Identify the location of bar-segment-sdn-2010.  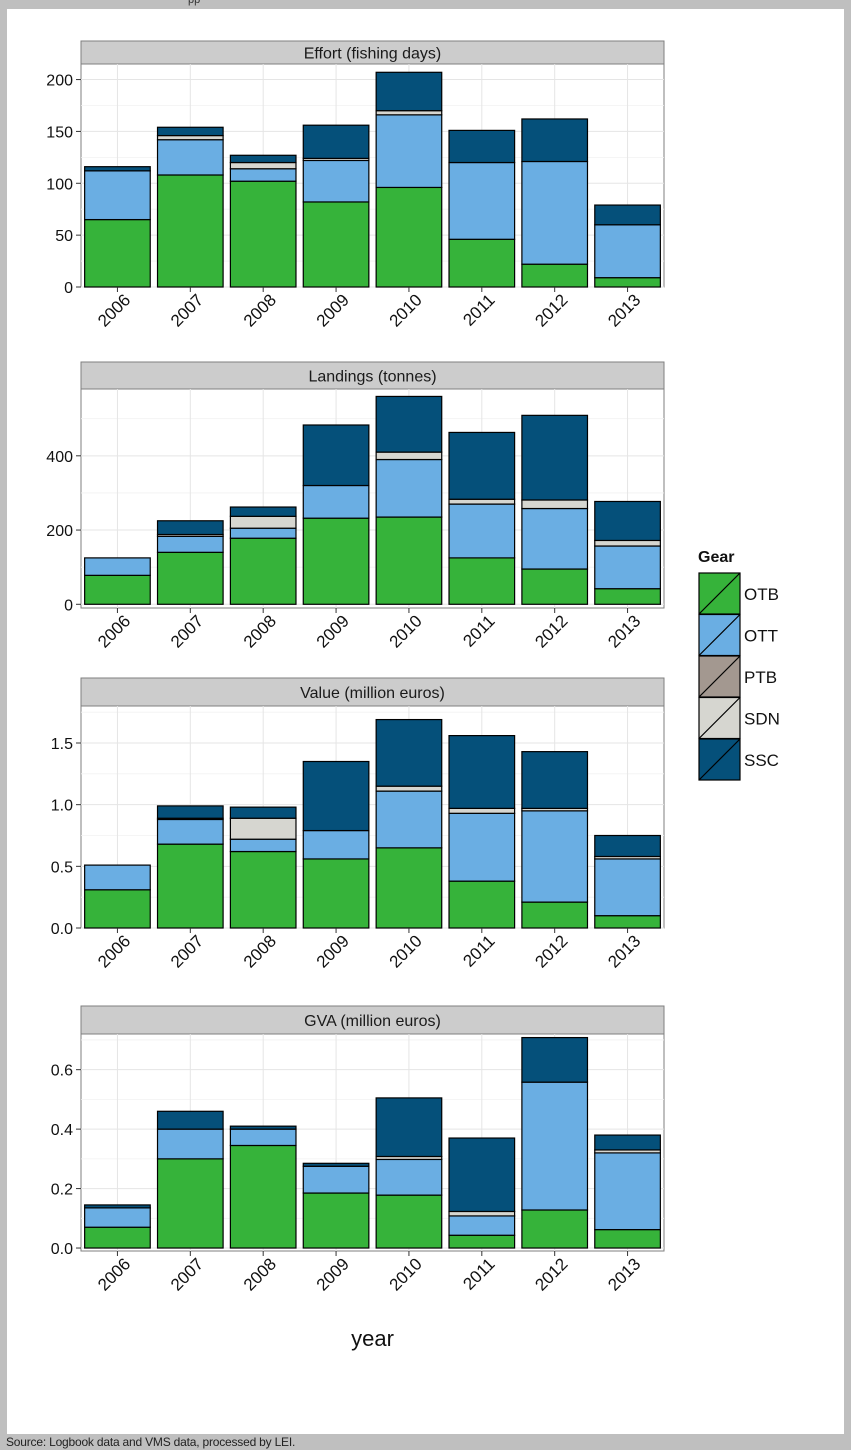
(409, 788).